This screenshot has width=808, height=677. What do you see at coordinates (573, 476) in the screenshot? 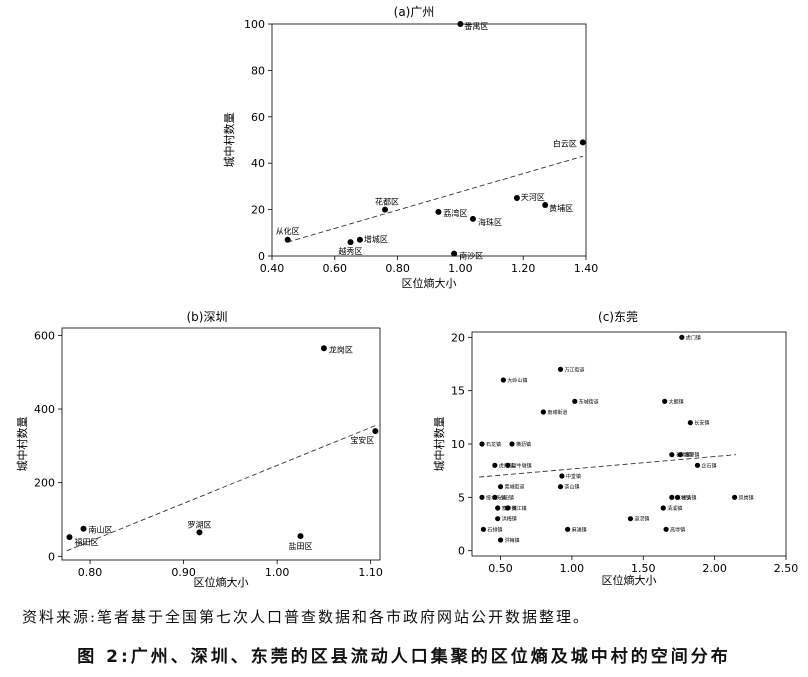
I see `point-label: 中堂镇` at bounding box center [573, 476].